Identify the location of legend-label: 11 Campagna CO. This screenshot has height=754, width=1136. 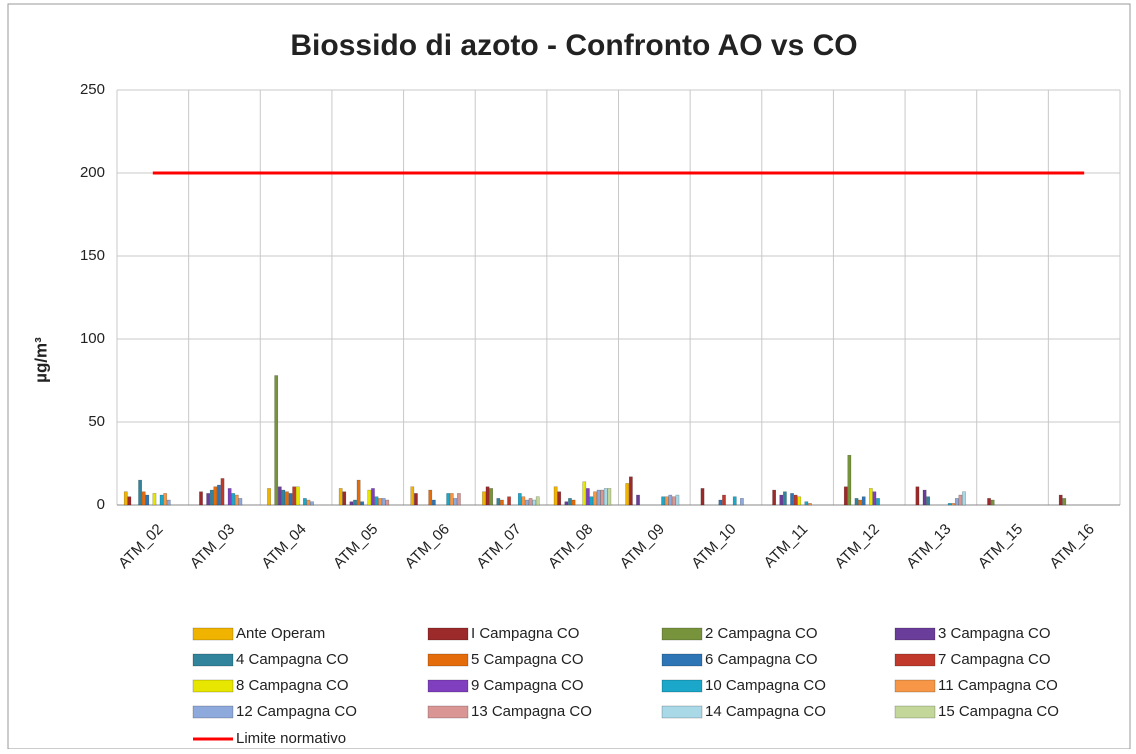
(998, 685).